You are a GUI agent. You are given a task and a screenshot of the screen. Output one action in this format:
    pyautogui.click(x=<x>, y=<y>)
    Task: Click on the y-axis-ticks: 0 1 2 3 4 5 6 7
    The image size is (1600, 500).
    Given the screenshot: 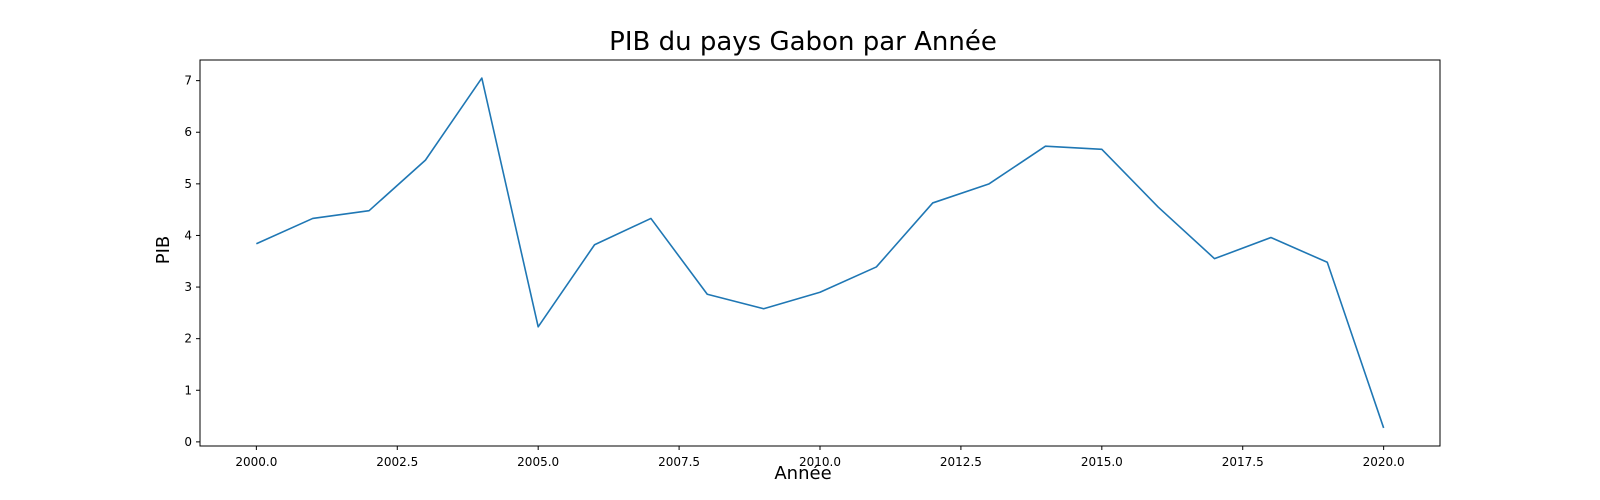 What is the action you would take?
    pyautogui.click(x=192, y=261)
    